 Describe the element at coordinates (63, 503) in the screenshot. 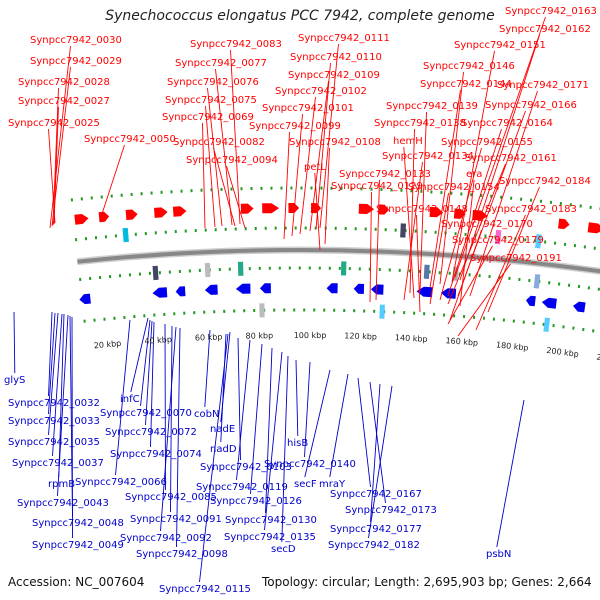

I see `reverse-gene-label: Synpcc7942_0043` at that location.